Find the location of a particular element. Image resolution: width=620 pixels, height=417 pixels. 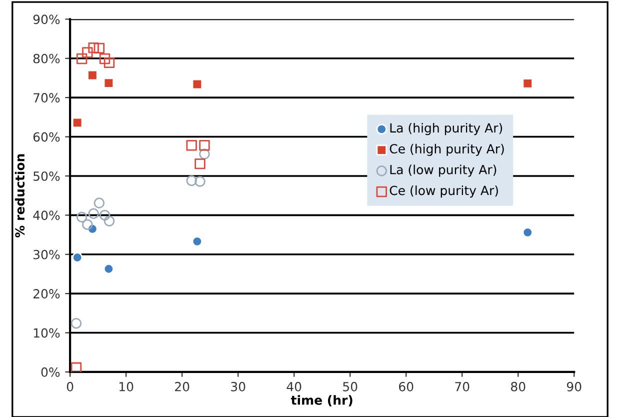

x-tick-label: 90 is located at coordinates (574, 387).